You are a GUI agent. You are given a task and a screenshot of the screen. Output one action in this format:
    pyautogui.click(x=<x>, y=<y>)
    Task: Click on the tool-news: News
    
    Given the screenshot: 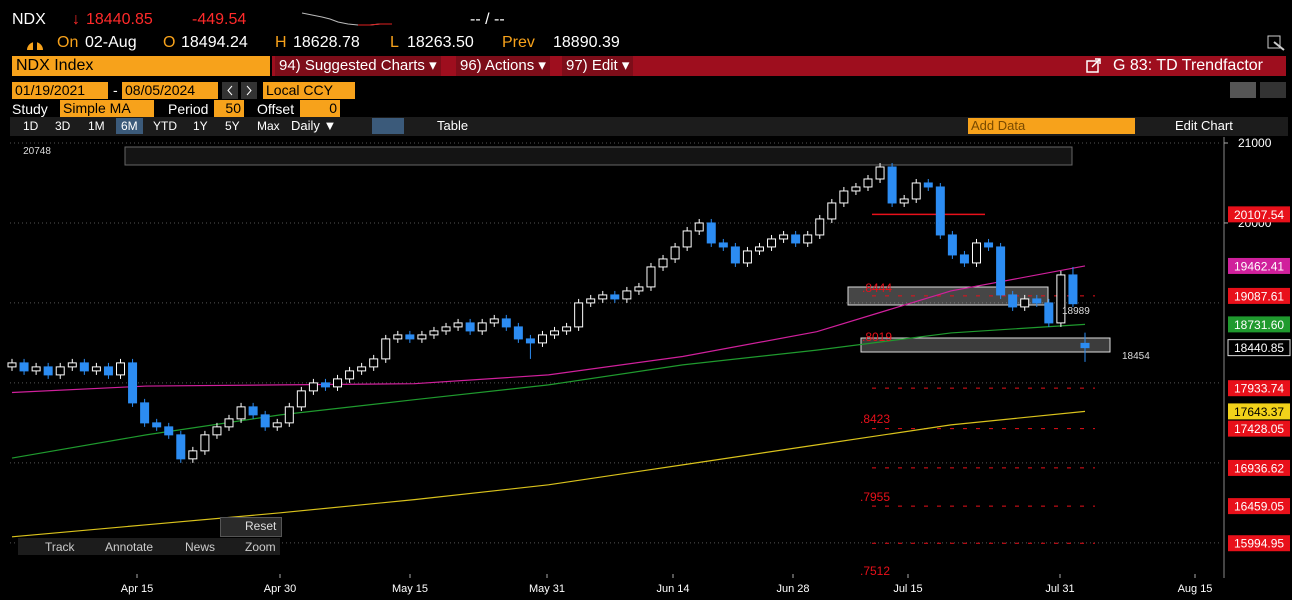 What is the action you would take?
    pyautogui.click(x=200, y=547)
    